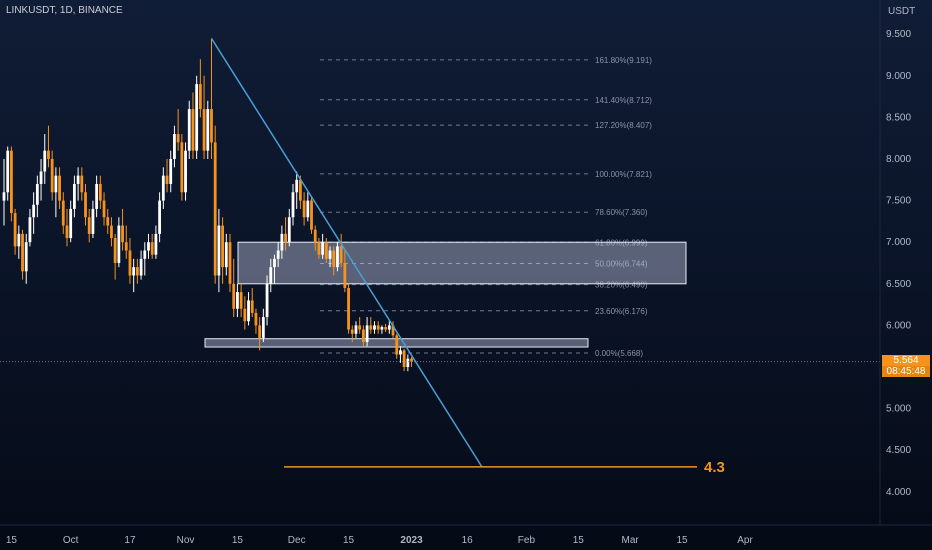  Describe the element at coordinates (898, 409) in the screenshot. I see `price-axis-tick: 5.000` at that location.